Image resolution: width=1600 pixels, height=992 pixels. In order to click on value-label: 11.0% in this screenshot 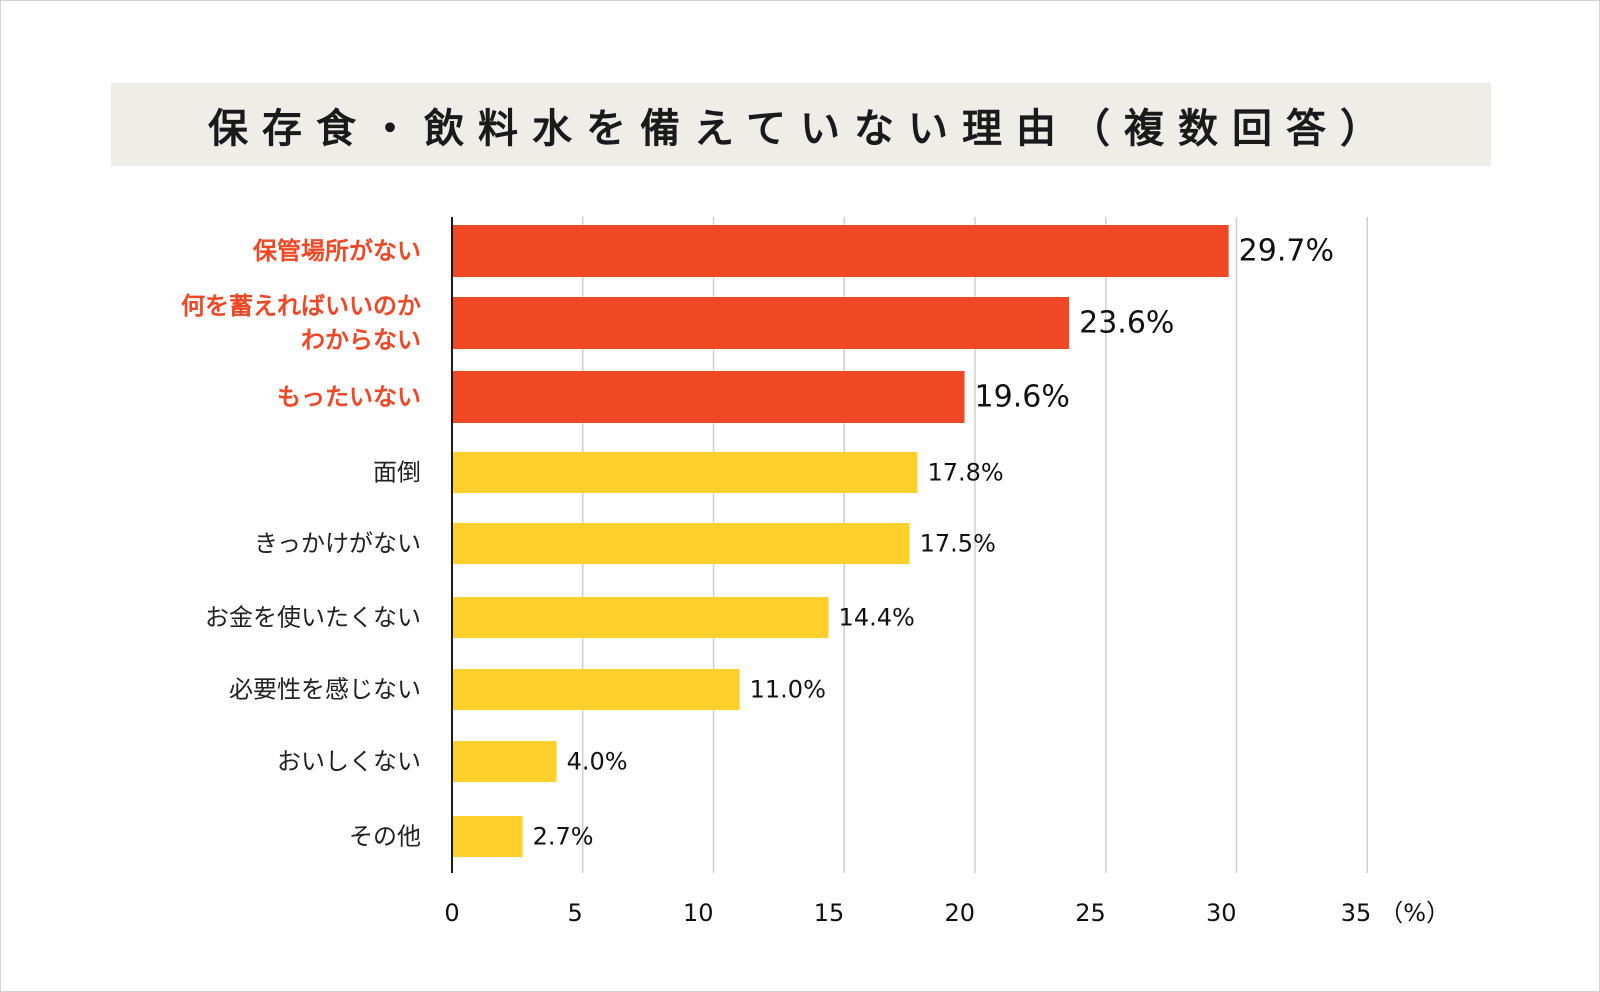, I will do `click(788, 690)`.